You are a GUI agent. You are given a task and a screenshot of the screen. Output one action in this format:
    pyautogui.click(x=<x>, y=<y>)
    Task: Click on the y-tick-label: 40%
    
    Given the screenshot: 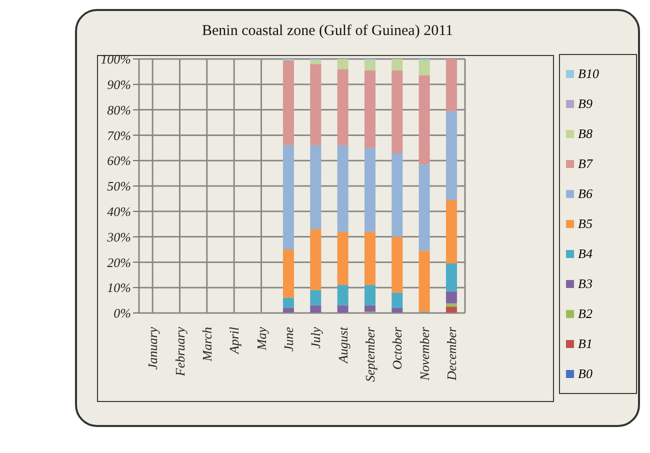 What is the action you would take?
    pyautogui.click(x=119, y=212)
    